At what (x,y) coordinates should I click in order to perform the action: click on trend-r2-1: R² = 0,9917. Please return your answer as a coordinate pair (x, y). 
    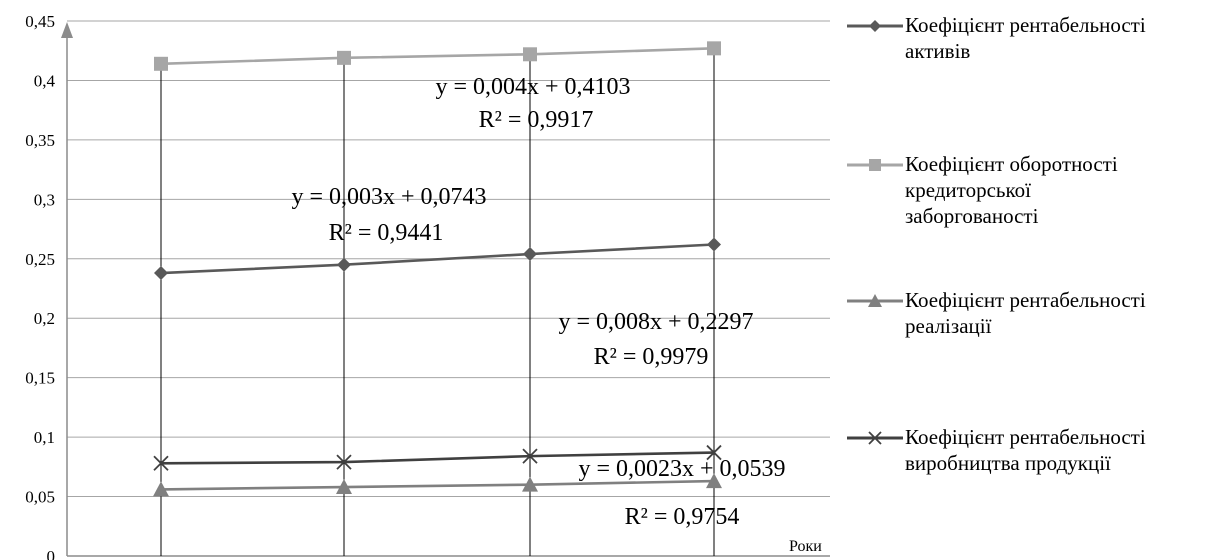
    Looking at the image, I should click on (536, 120).